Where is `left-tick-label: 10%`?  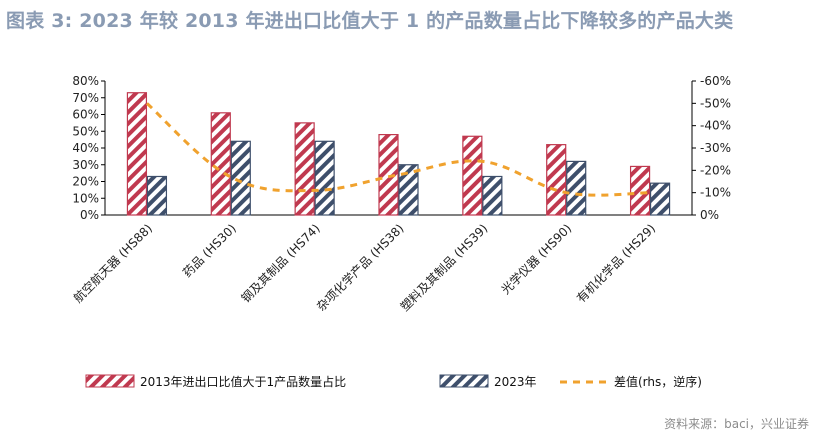 left-tick-label: 10% is located at coordinates (85, 198).